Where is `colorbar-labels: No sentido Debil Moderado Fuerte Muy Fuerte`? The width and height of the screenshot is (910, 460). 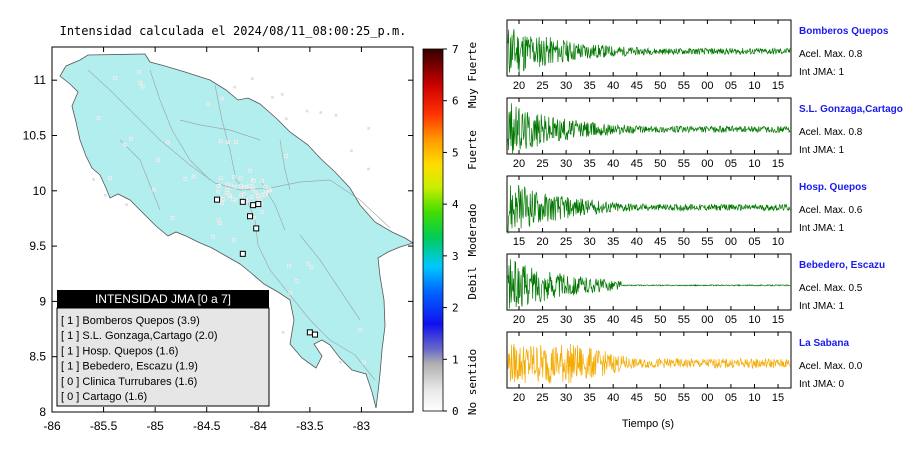 colorbar-labels: No sentido Debil Moderado Fuerte Muy Fuerte is located at coordinates (472, 228).